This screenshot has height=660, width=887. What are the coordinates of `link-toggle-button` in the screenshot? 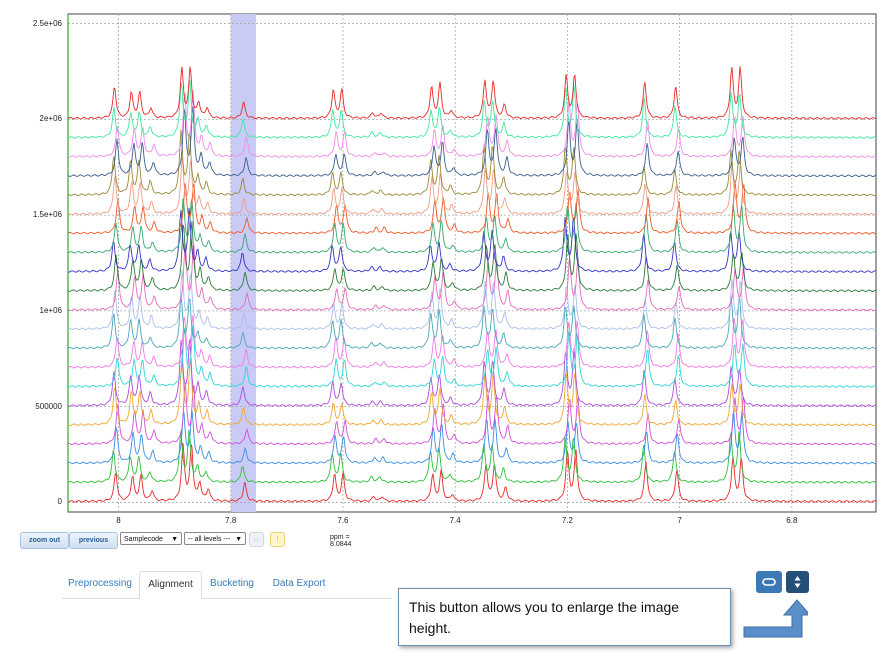 It's located at (769, 582).